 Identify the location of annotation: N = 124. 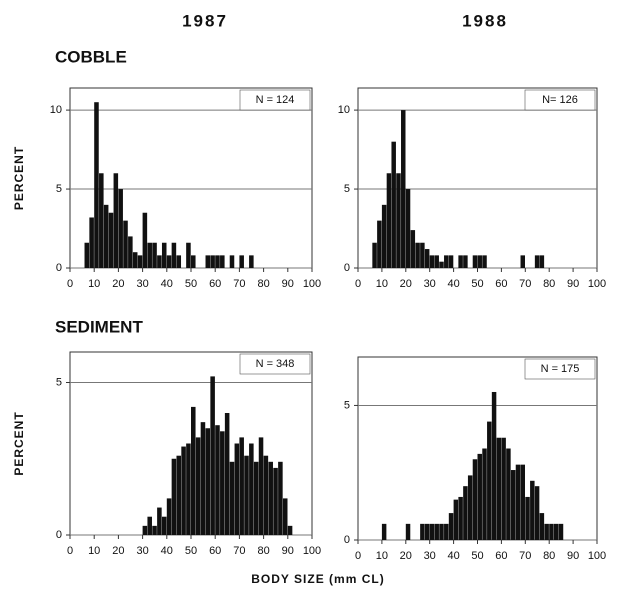
(275, 100).